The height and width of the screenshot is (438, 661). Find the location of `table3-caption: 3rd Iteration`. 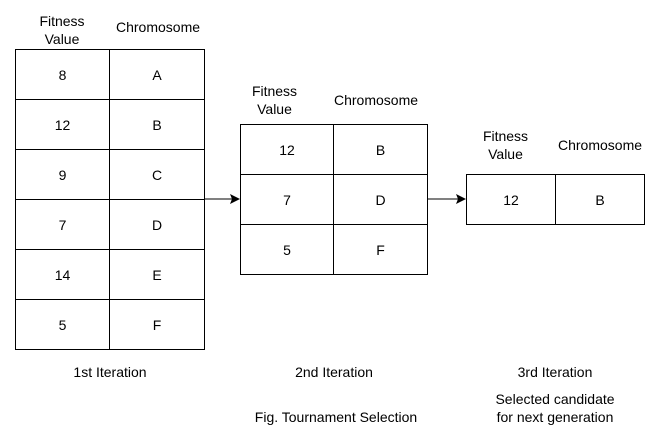

table3-caption: 3rd Iteration is located at coordinates (555, 372).